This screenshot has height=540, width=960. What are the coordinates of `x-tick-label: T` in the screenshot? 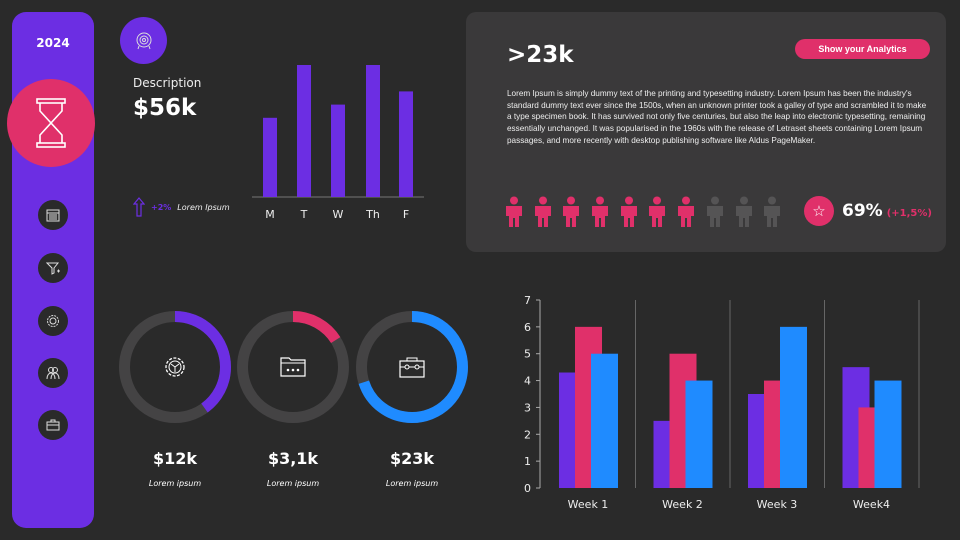 It's located at (304, 214).